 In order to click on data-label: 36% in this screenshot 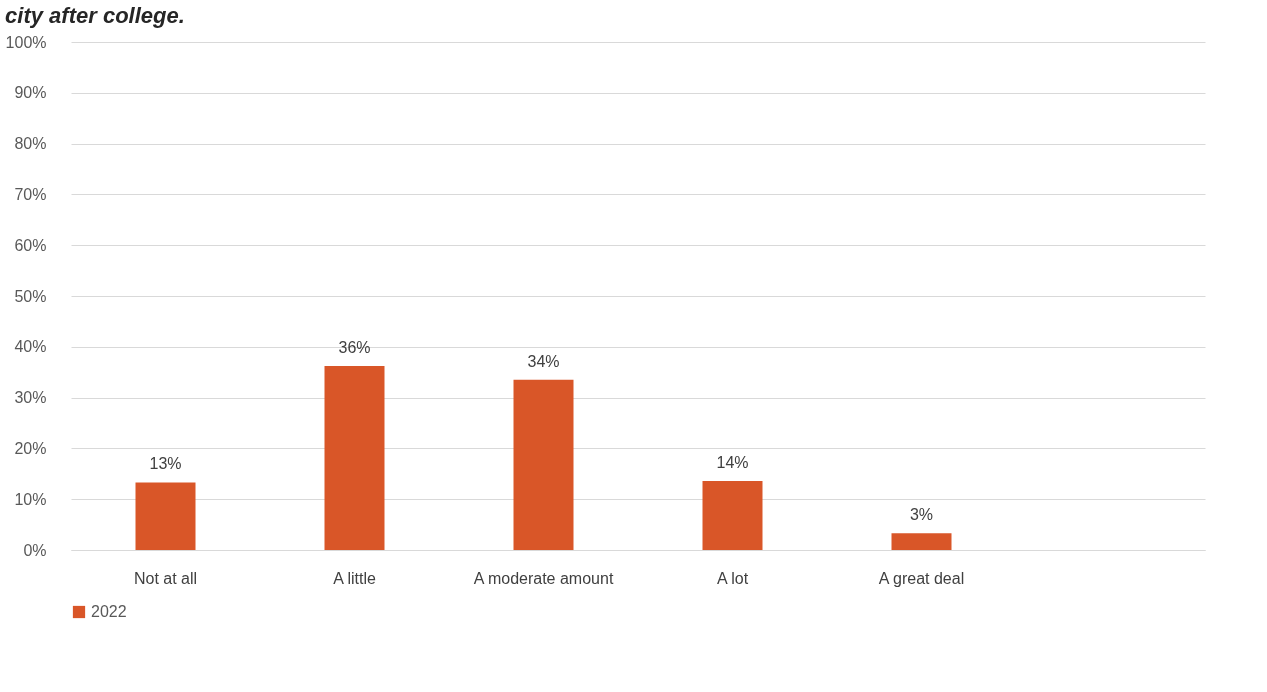, I will do `click(354, 348)`.